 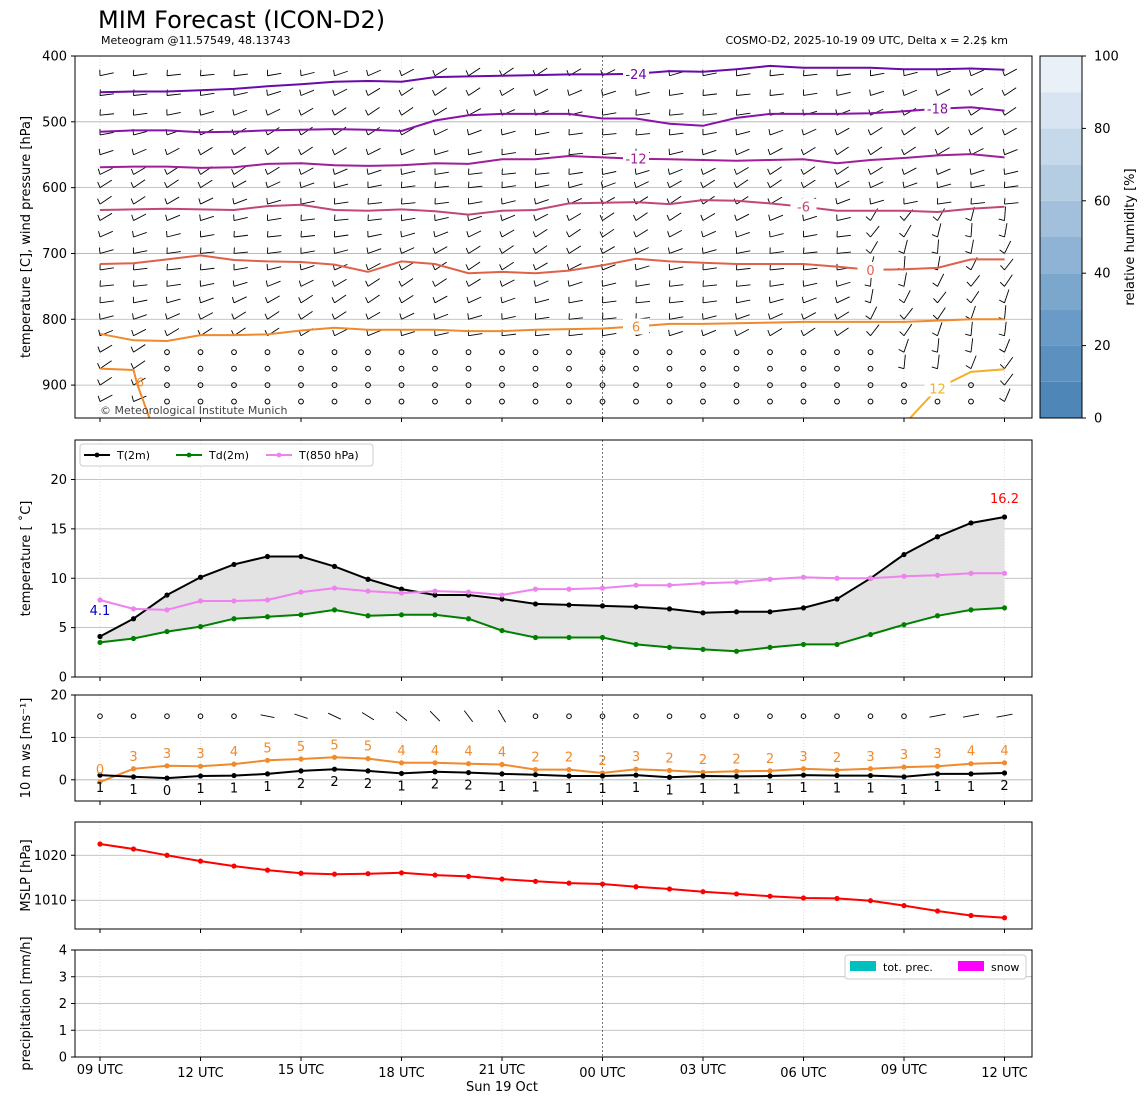 What do you see at coordinates (552, 577) in the screenshot?
I see `t2m-series-line` at bounding box center [552, 577].